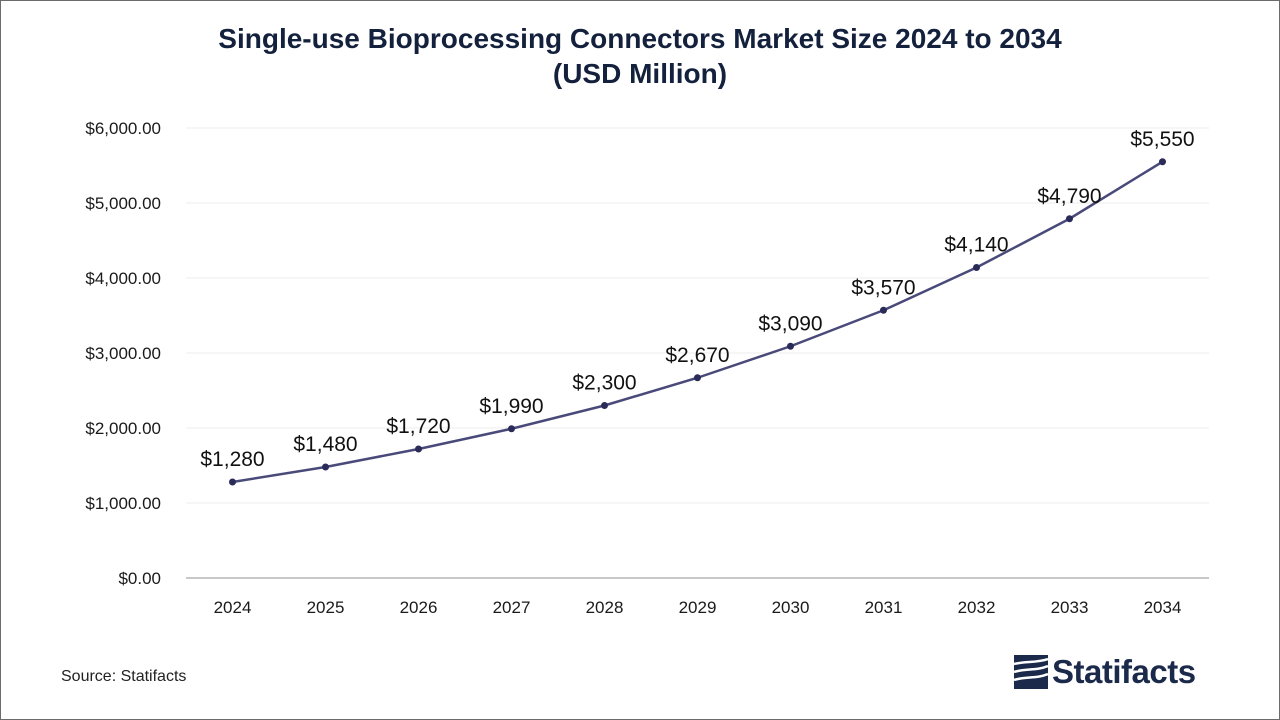 Image resolution: width=1280 pixels, height=720 pixels. I want to click on chart-title-line-2: (USD Million), so click(640, 73).